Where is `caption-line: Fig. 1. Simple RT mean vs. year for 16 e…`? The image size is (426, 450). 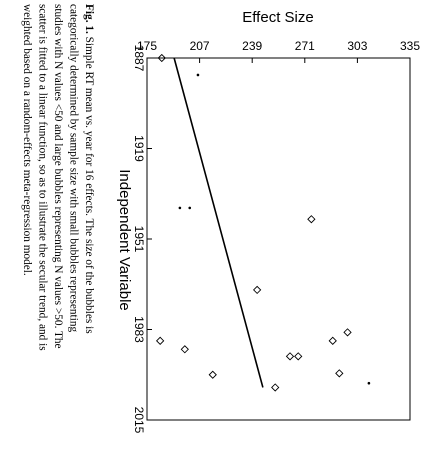 caption-line: Fig. 1. Simple RT mean vs. year for 16 e… is located at coordinates (89, 169).